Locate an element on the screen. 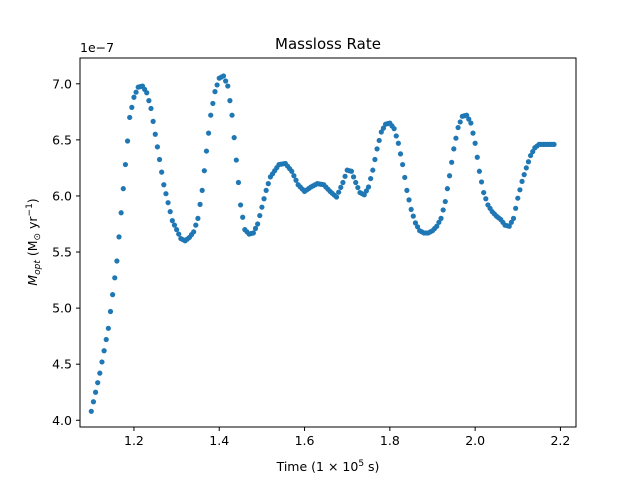 This screenshot has height=480, width=640. chart-title: Massloss Rate is located at coordinates (328, 44).